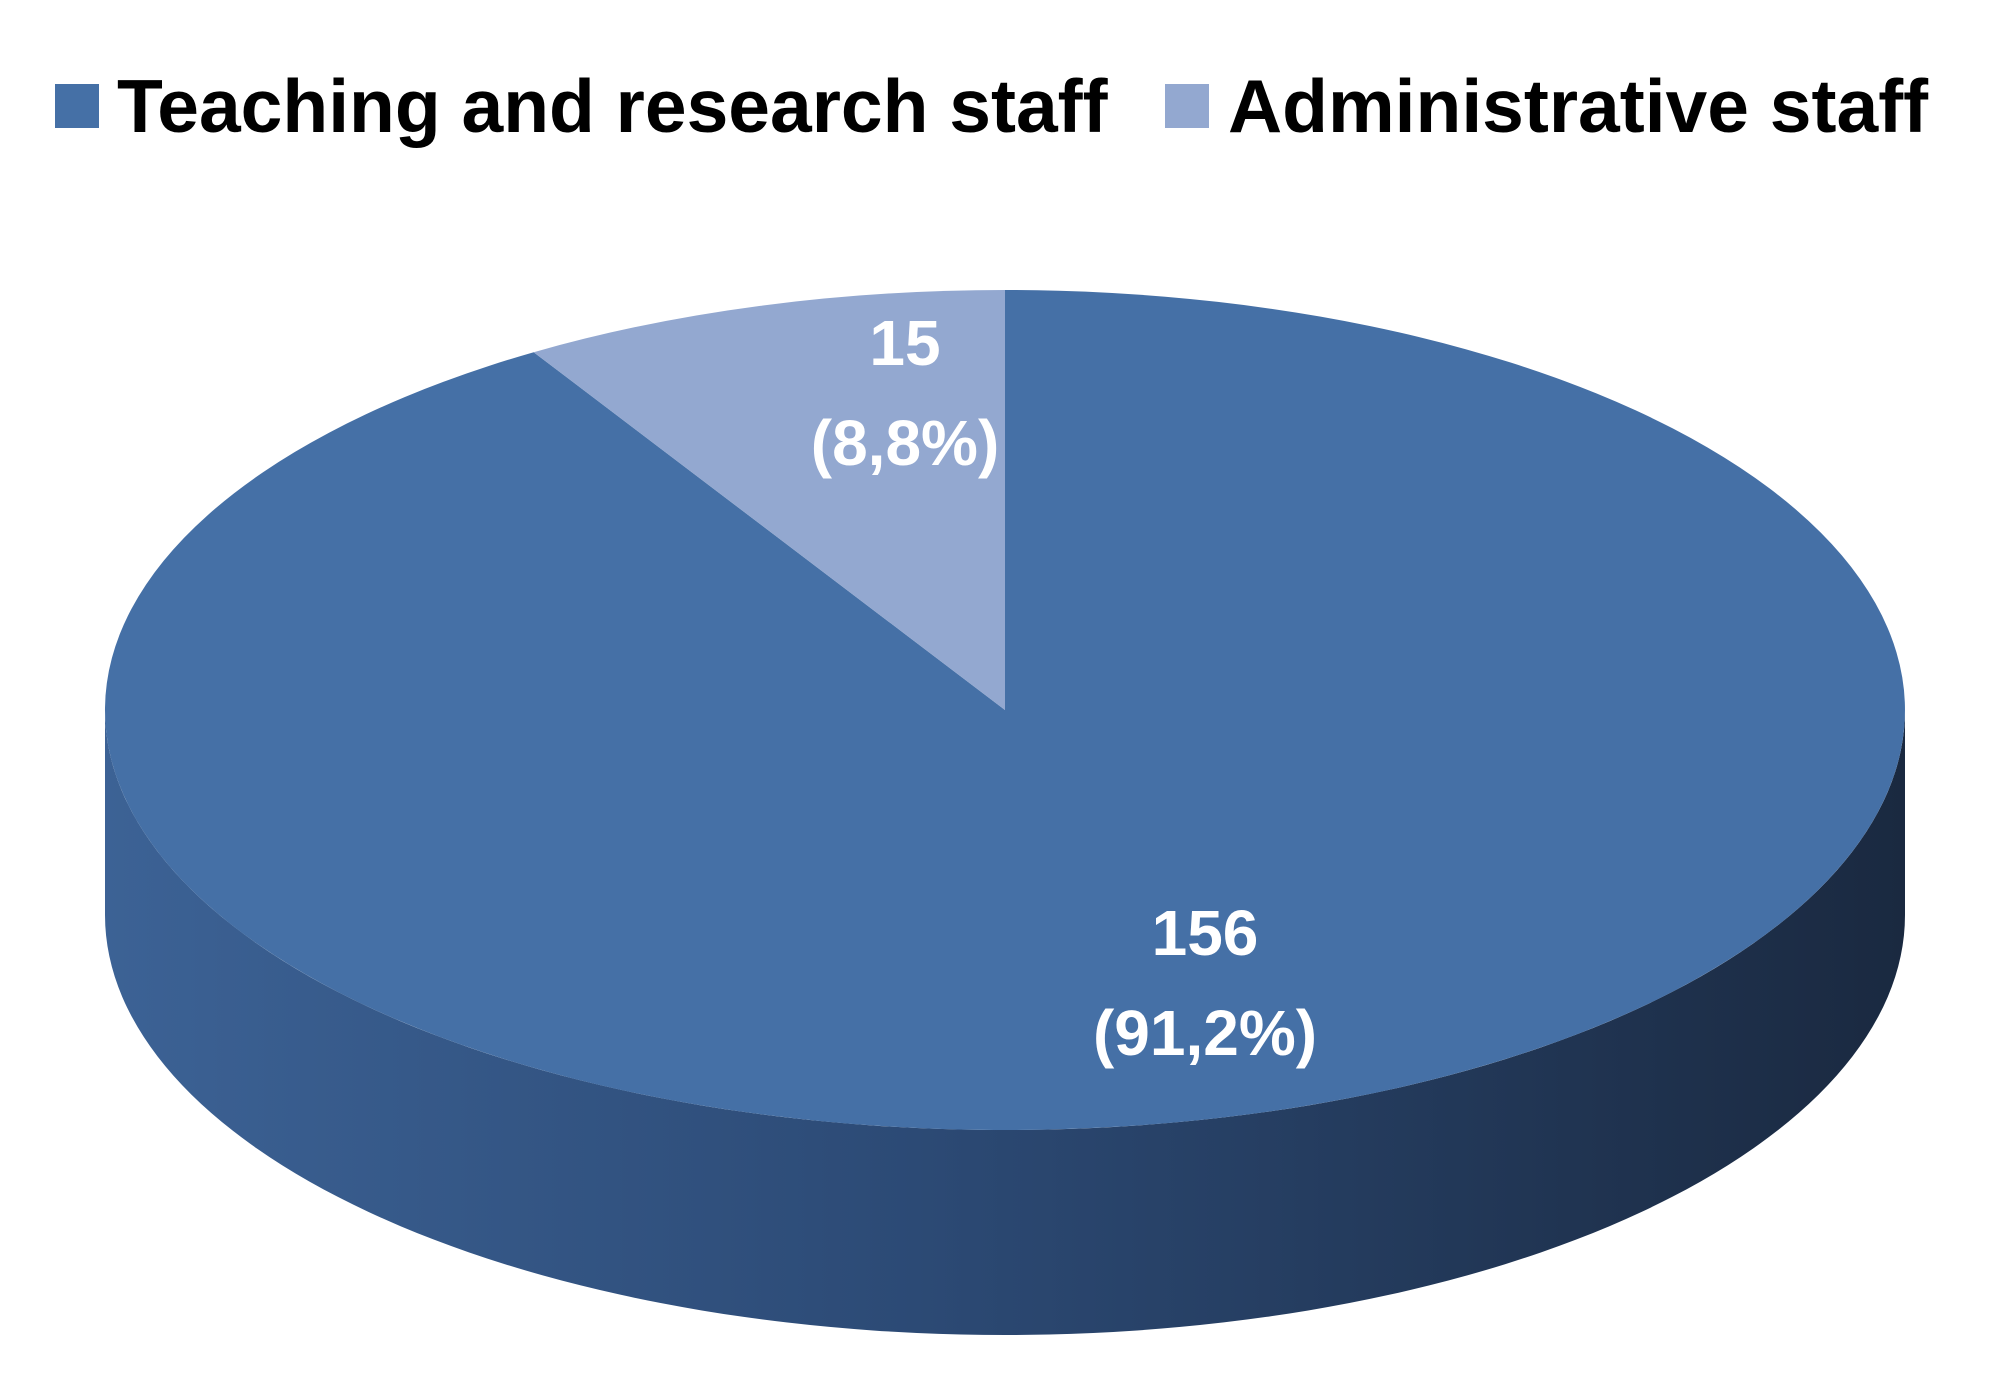 The height and width of the screenshot is (1394, 1999). Describe the element at coordinates (769, 500) in the screenshot. I see `pie-slice-administrative` at that location.